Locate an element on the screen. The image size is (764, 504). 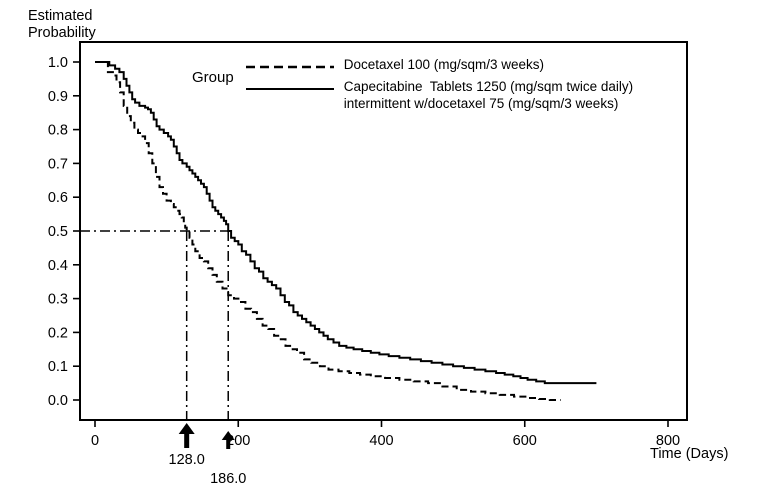
x-tick-label: 600 is located at coordinates (525, 441).